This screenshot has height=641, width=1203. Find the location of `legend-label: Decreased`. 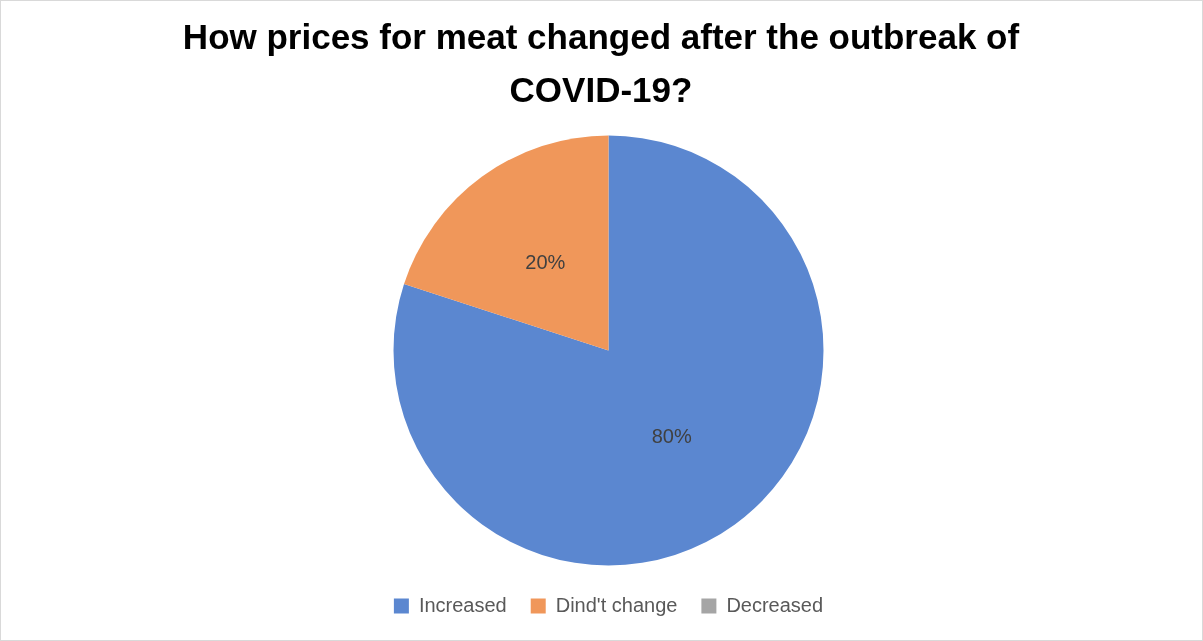

legend-label: Decreased is located at coordinates (775, 604).